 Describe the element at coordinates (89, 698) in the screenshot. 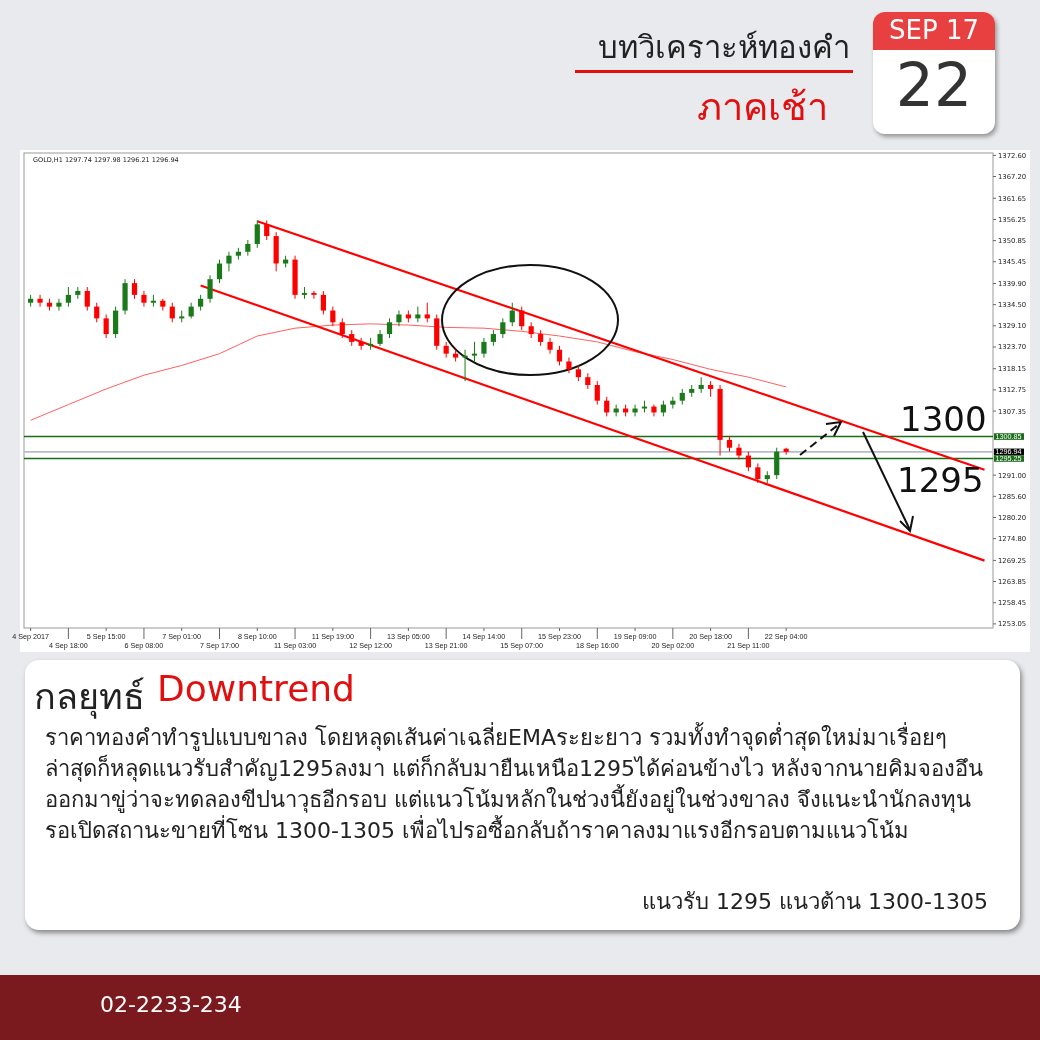

I see `text: กลยุทธ์` at that location.